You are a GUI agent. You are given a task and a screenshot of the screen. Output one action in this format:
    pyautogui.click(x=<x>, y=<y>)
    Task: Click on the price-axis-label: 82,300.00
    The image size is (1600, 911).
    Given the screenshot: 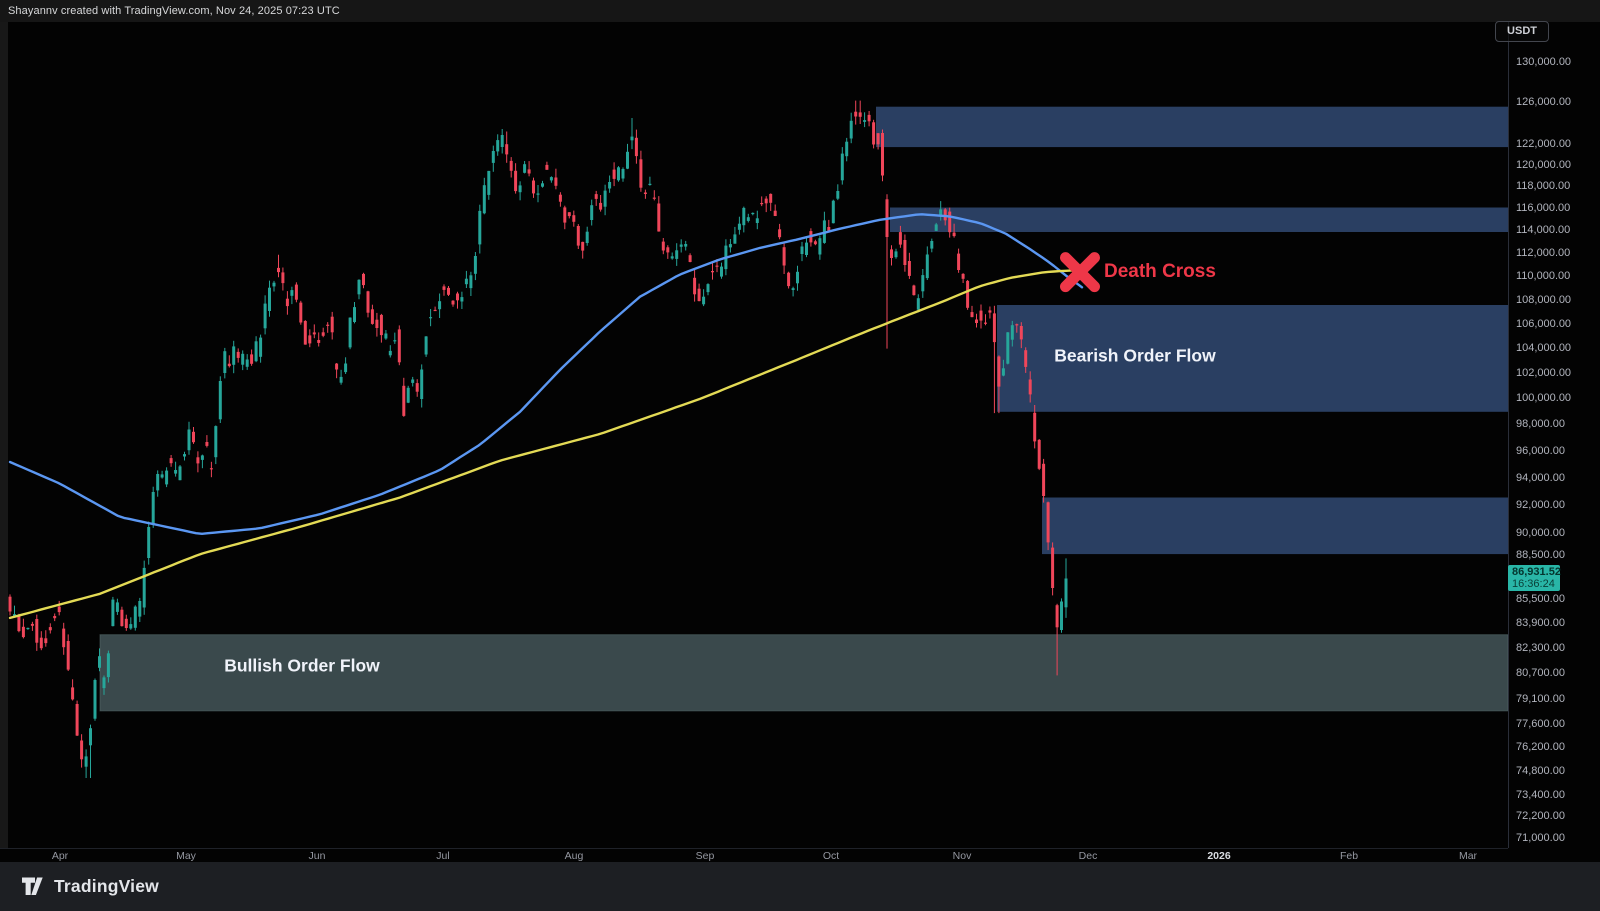 What is the action you would take?
    pyautogui.click(x=1540, y=648)
    